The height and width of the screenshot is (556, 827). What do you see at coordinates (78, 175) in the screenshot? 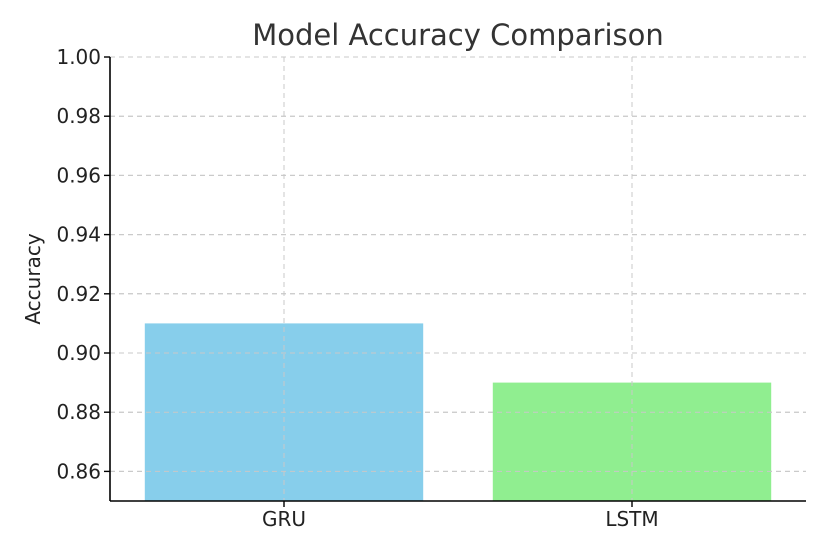
I see `y-tick-label: 0.96` at bounding box center [78, 175].